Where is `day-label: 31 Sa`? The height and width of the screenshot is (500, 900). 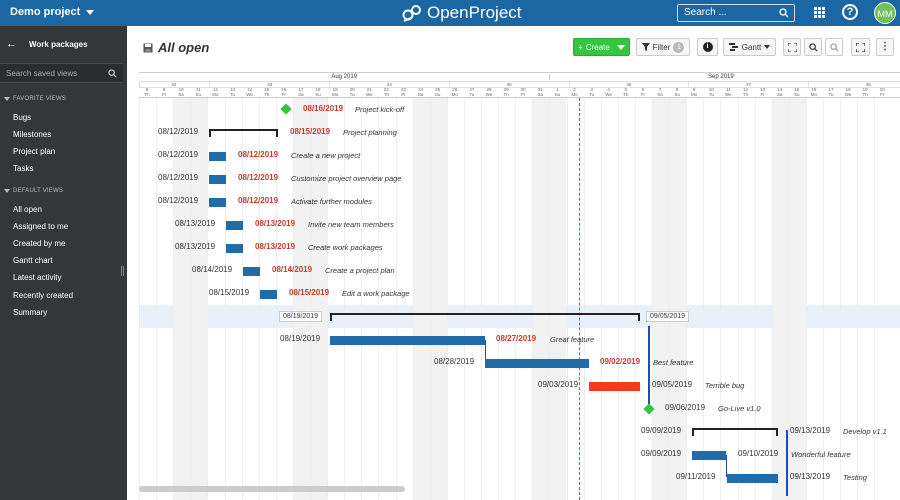
day-label: 31 Sa is located at coordinates (540, 92).